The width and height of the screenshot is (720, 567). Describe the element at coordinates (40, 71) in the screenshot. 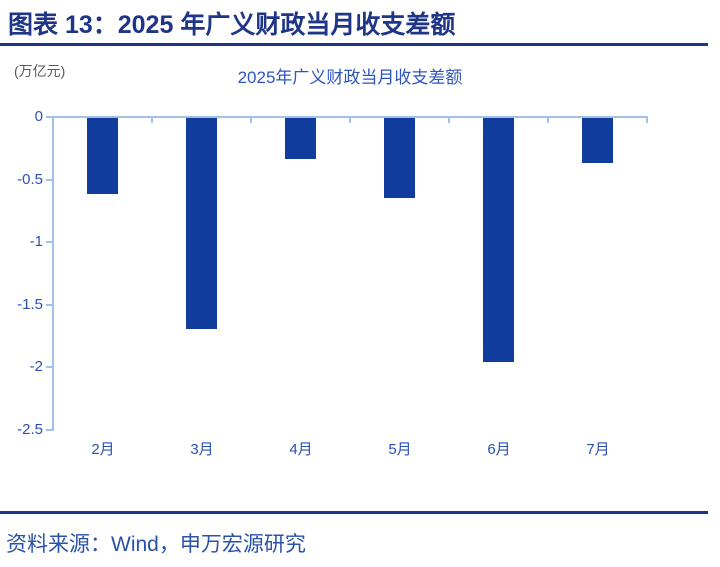

I see `axis-unit-label: (万亿元)` at that location.